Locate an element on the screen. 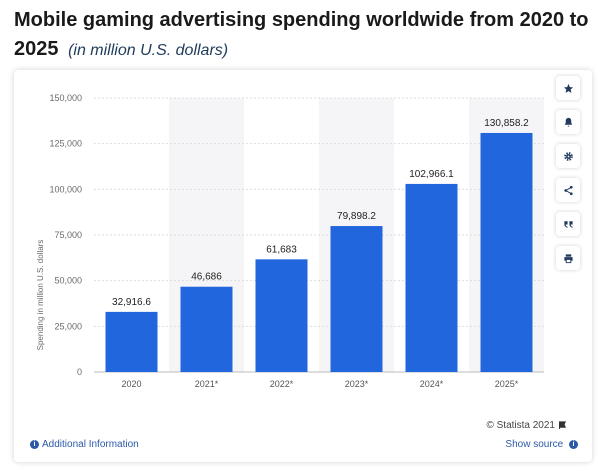 The image size is (600, 472). x-tick-label: 2021* is located at coordinates (207, 384).